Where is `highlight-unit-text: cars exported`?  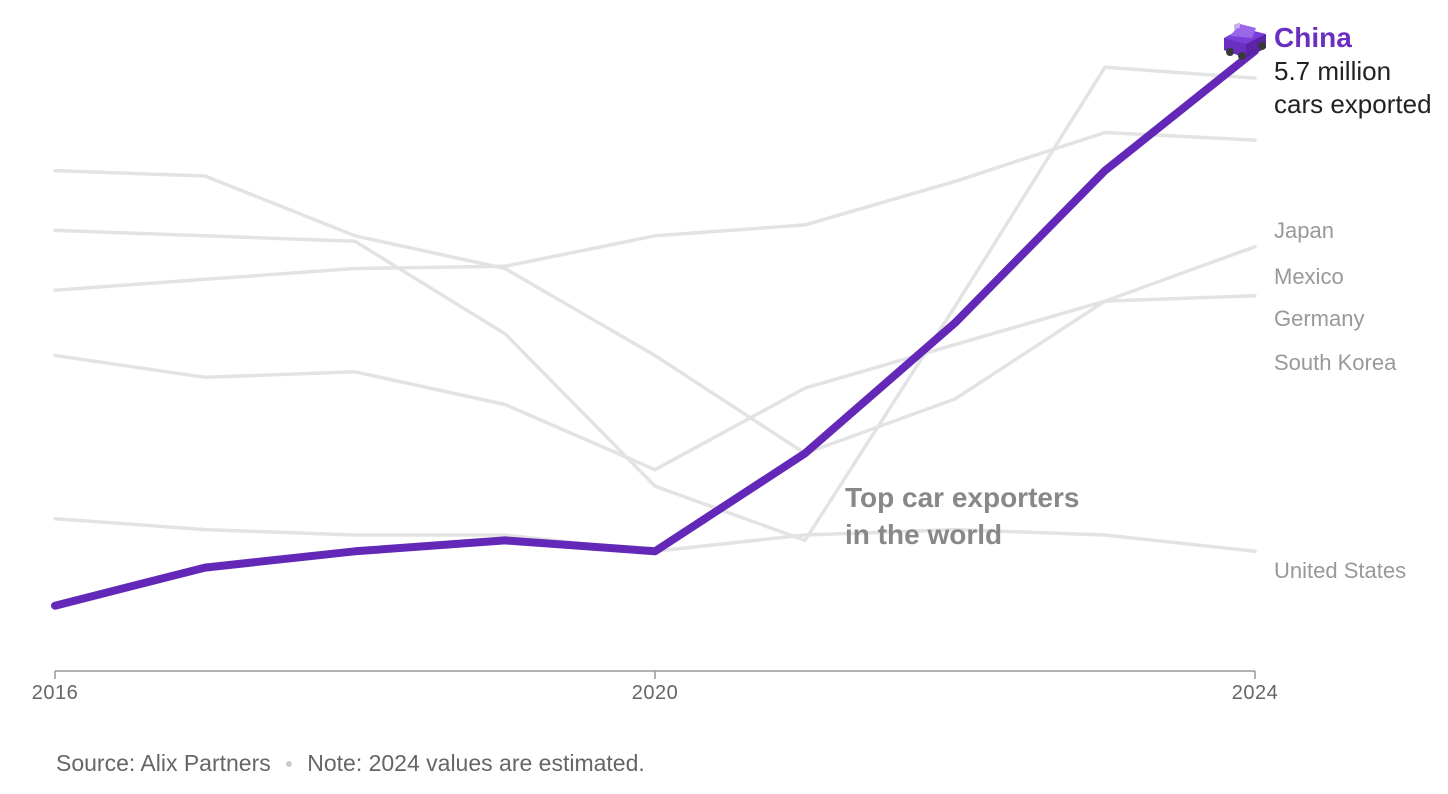
highlight-unit-text: cars exported is located at coordinates (1353, 104).